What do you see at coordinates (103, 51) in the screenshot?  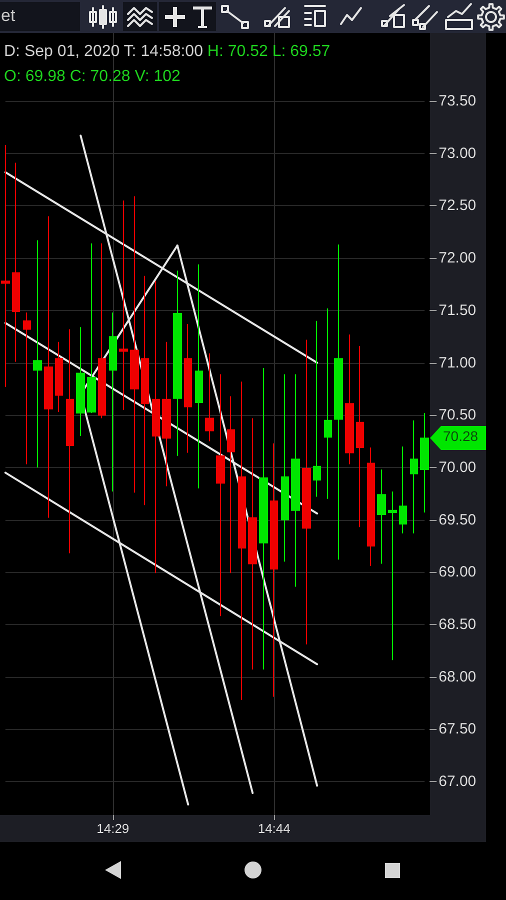 I see `annotation: D: Sep 01, 2020 T: 14:58:00` at bounding box center [103, 51].